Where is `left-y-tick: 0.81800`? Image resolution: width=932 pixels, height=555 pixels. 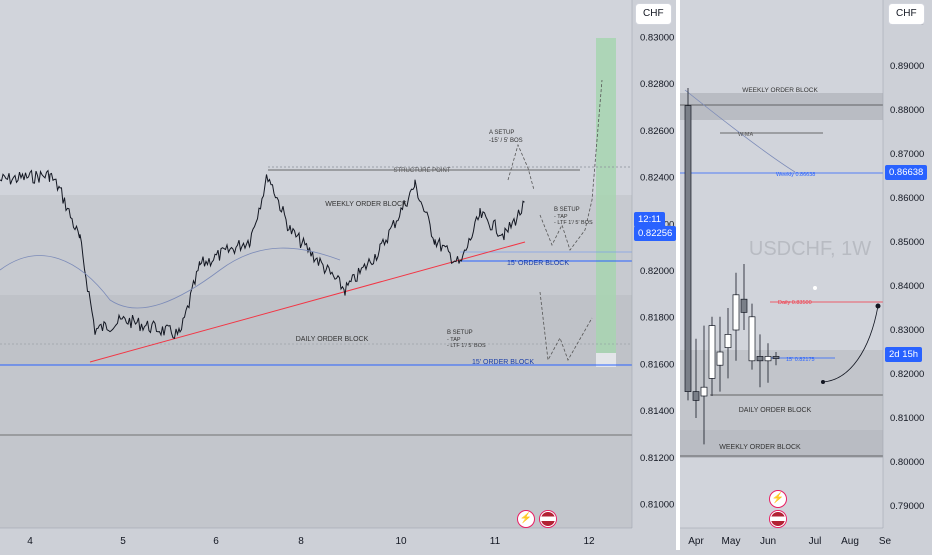 left-y-tick: 0.81800 is located at coordinates (657, 318).